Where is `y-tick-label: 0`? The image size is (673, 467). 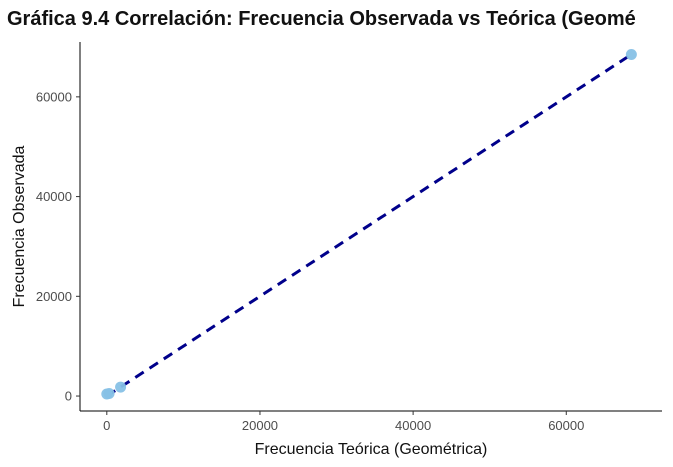
y-tick-label: 0 is located at coordinates (68, 396).